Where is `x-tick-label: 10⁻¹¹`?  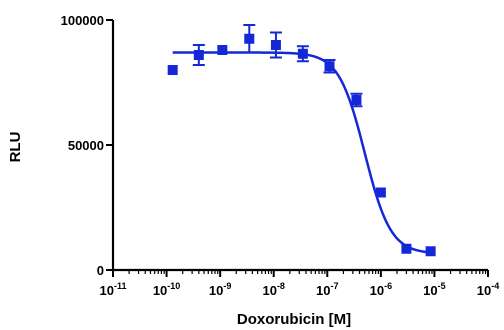 x-tick-label: 10⁻¹¹ is located at coordinates (113, 289).